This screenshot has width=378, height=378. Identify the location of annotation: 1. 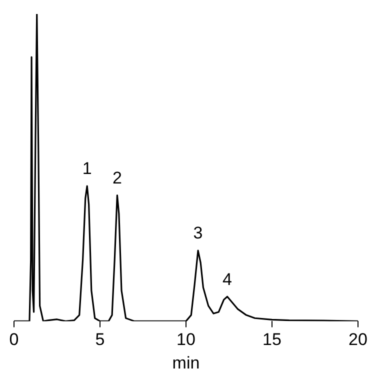
(87, 168).